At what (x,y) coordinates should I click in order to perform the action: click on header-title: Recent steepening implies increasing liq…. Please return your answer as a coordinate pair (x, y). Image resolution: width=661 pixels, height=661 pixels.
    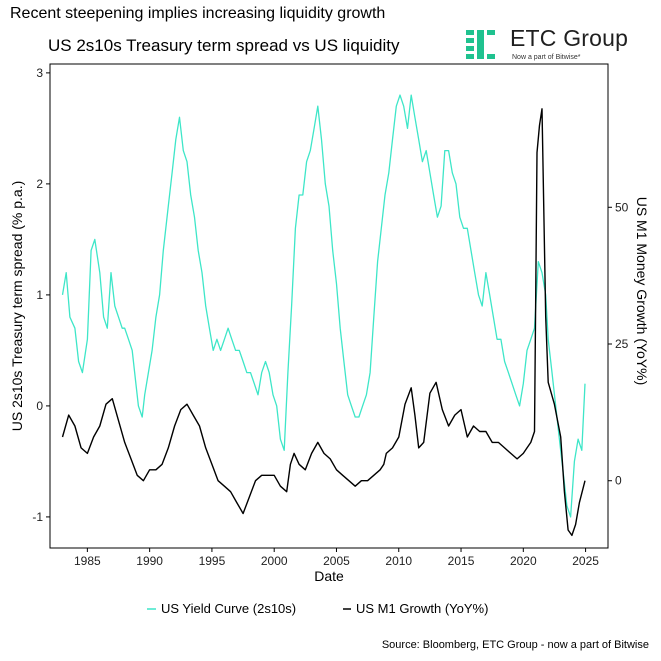
    Looking at the image, I should click on (198, 13).